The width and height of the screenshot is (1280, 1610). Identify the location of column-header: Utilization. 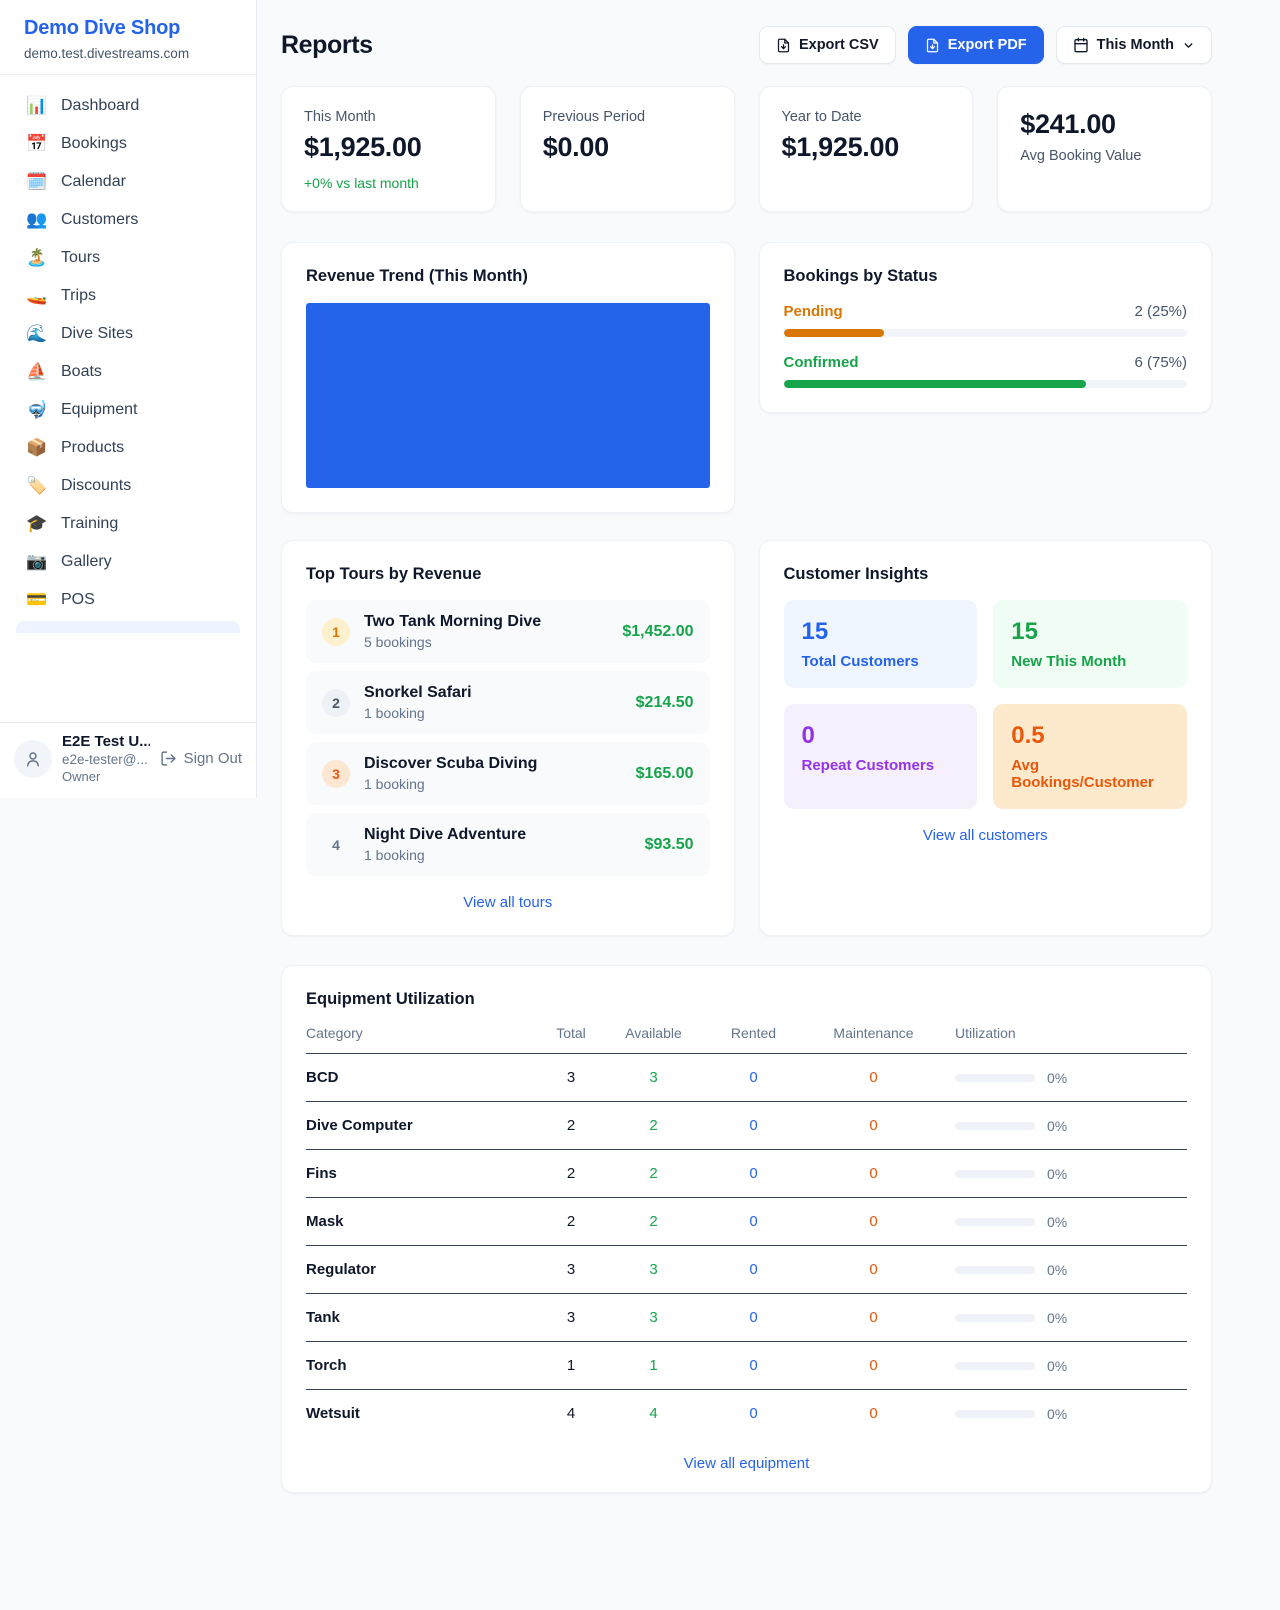
(985, 1033).